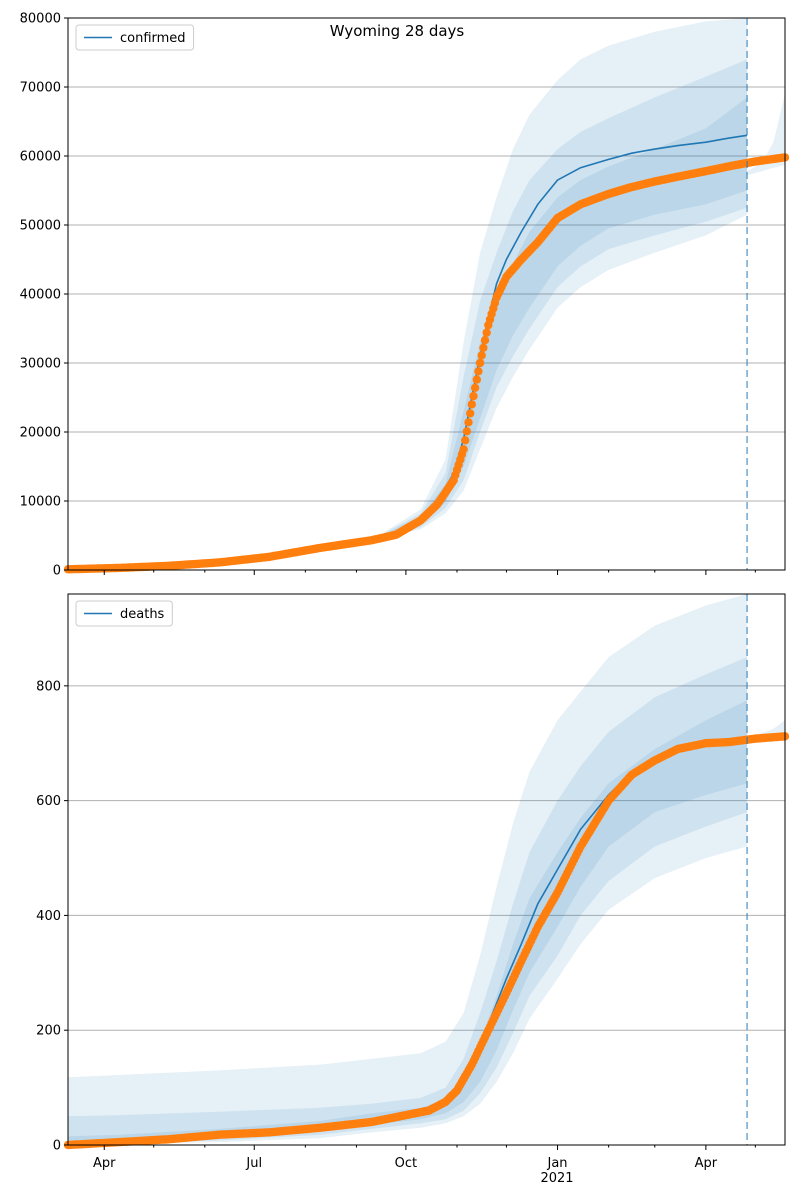 The image size is (800, 1200). I want to click on bottom-legend-box, so click(124, 613).